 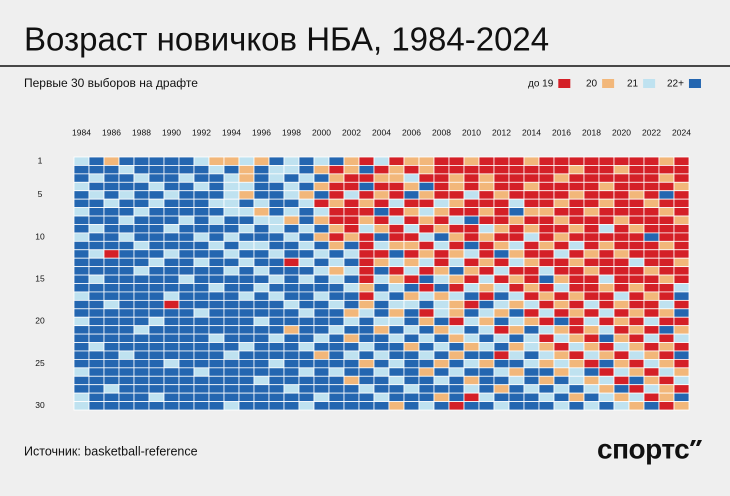 I want to click on x-tick-label: 2024, so click(x=681, y=132).